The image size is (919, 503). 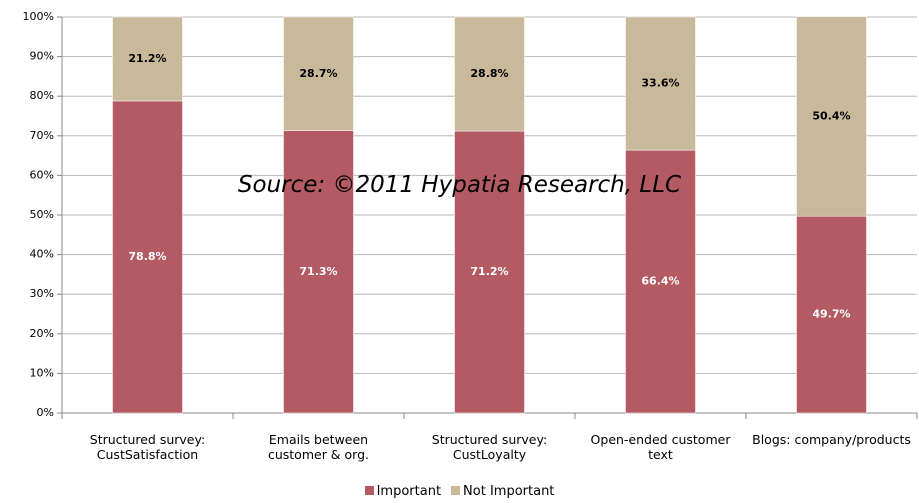 What do you see at coordinates (42, 372) in the screenshot?
I see `y-tick-label: 10%` at bounding box center [42, 372].